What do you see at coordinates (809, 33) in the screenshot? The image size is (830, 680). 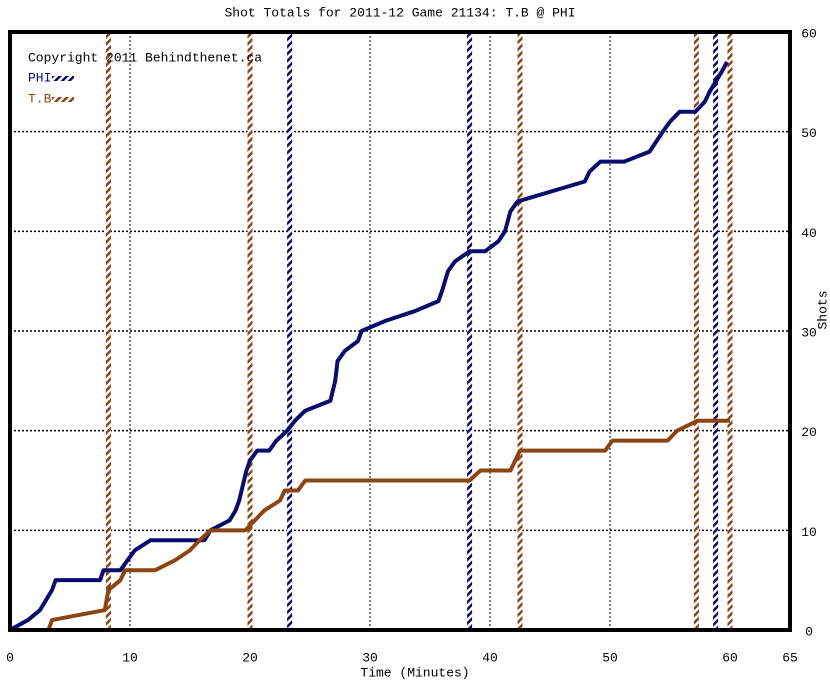 I see `y-tick-label: 60` at bounding box center [809, 33].